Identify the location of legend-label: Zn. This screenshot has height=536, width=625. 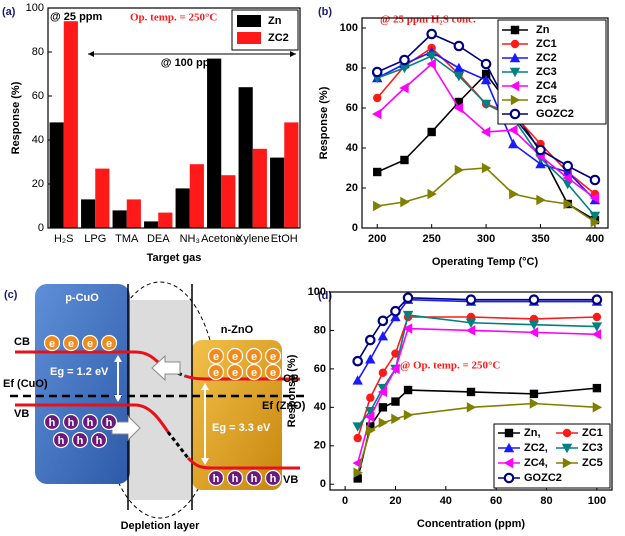
(275, 21).